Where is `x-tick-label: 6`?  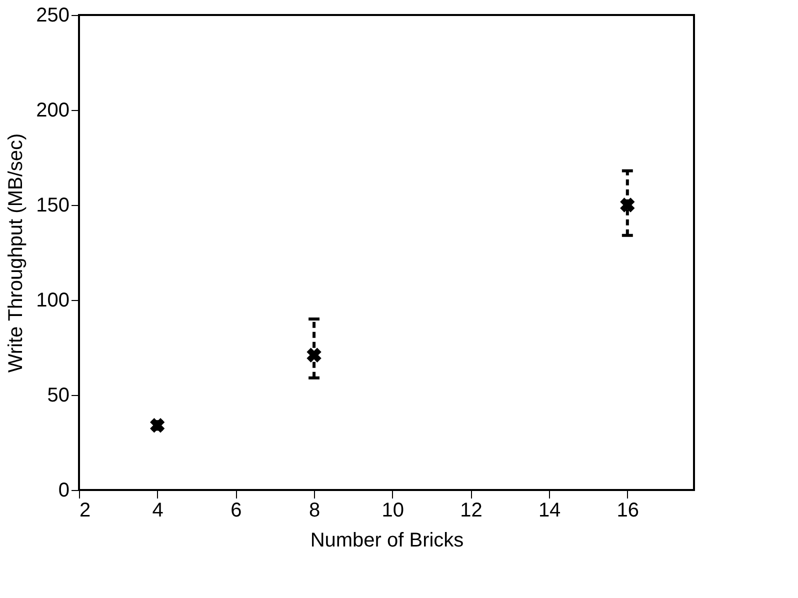
x-tick-label: 6 is located at coordinates (236, 511).